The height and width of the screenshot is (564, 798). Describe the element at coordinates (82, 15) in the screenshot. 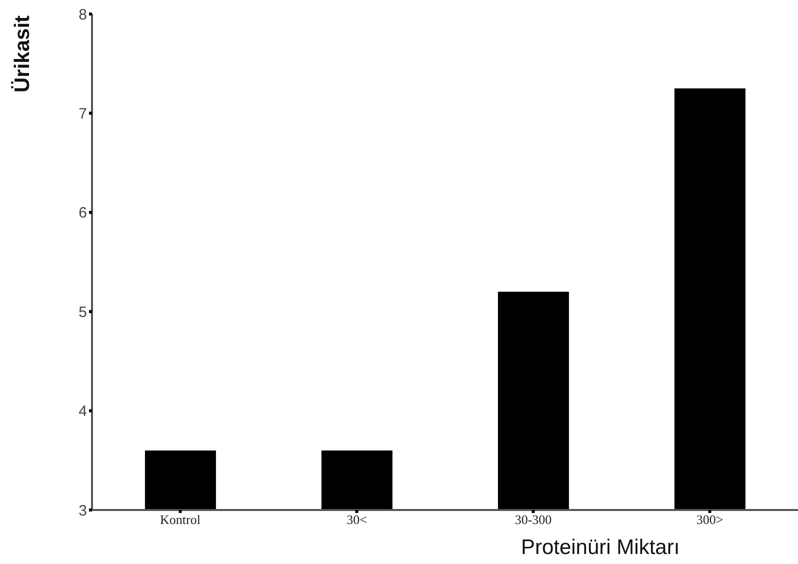

I see `y-tick-label: 8` at that location.